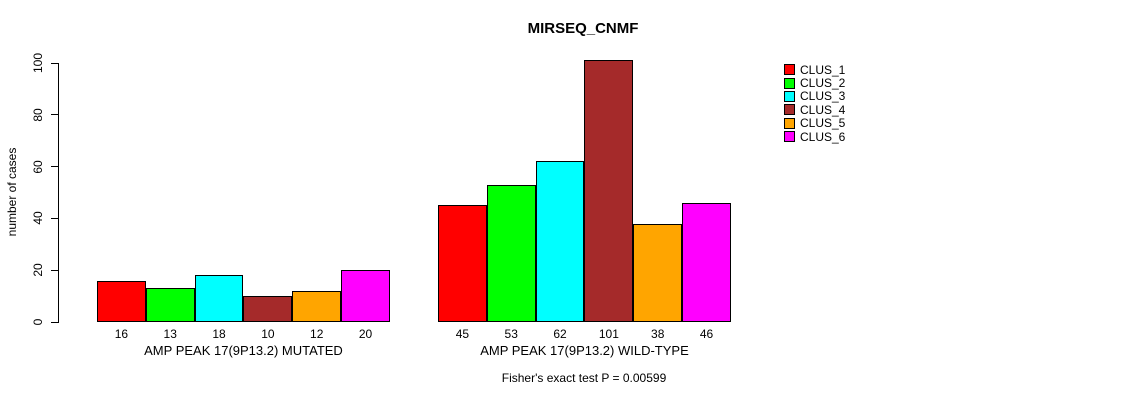 Image resolution: width=1140 pixels, height=400 pixels. Describe the element at coordinates (38, 63) in the screenshot. I see `y-tick-label: 100` at that location.